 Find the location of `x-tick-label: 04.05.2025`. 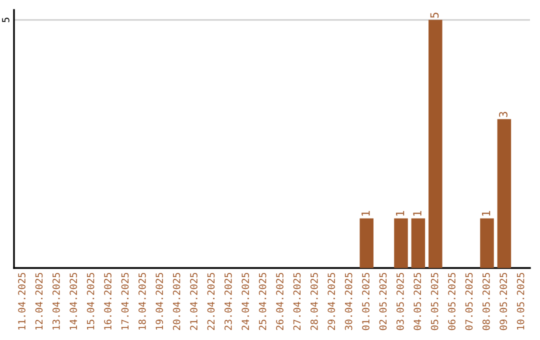

x-tick-label: 04.05.2025 is located at coordinates (418, 301).